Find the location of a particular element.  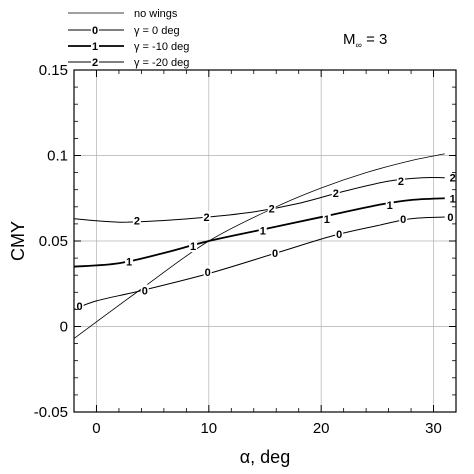

legend-label-2: γ = -20 deg is located at coordinates (161, 63).